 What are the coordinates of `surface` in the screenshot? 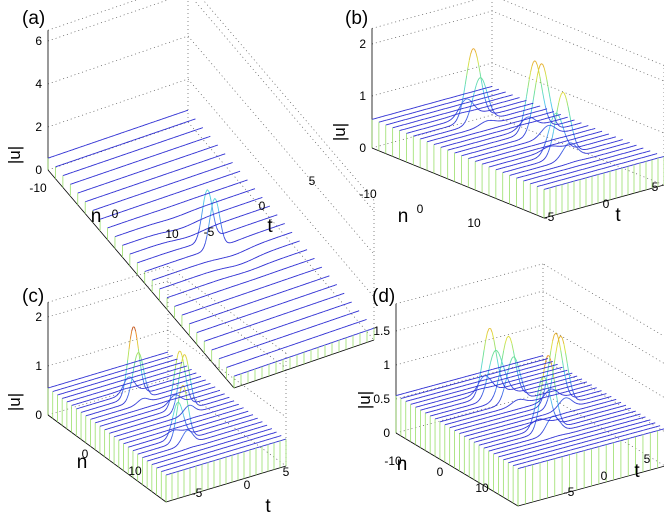 It's located at (167, 401).